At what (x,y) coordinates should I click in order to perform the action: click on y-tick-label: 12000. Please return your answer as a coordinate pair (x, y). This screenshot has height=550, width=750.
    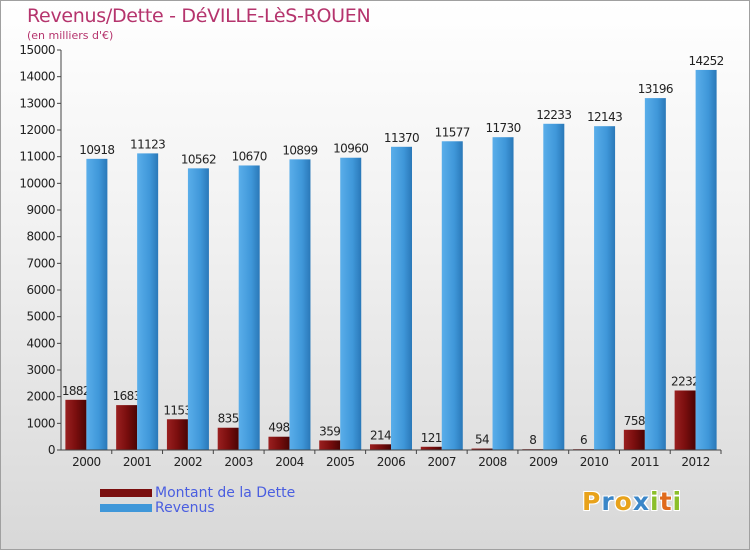
    Looking at the image, I should click on (37, 130).